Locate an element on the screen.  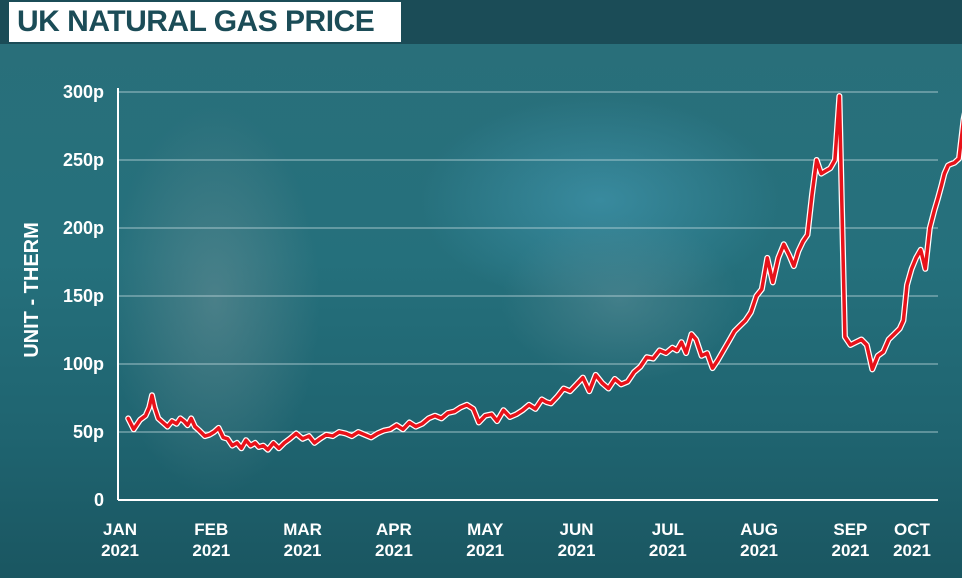
x-tick-label-month: JUL is located at coordinates (668, 529).